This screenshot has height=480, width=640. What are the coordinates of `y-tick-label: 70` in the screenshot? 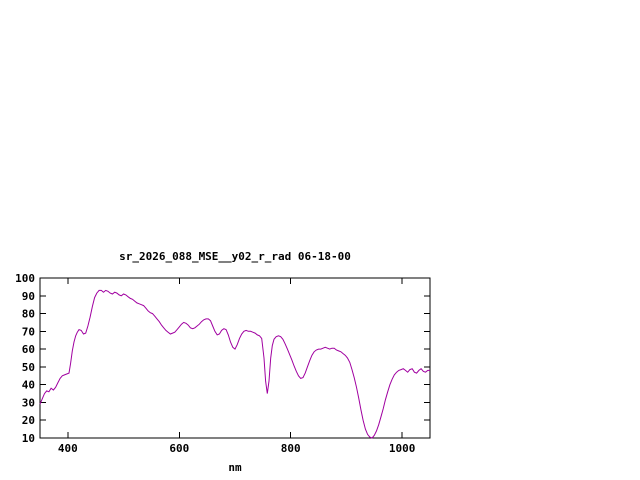 It's located at (28, 331).